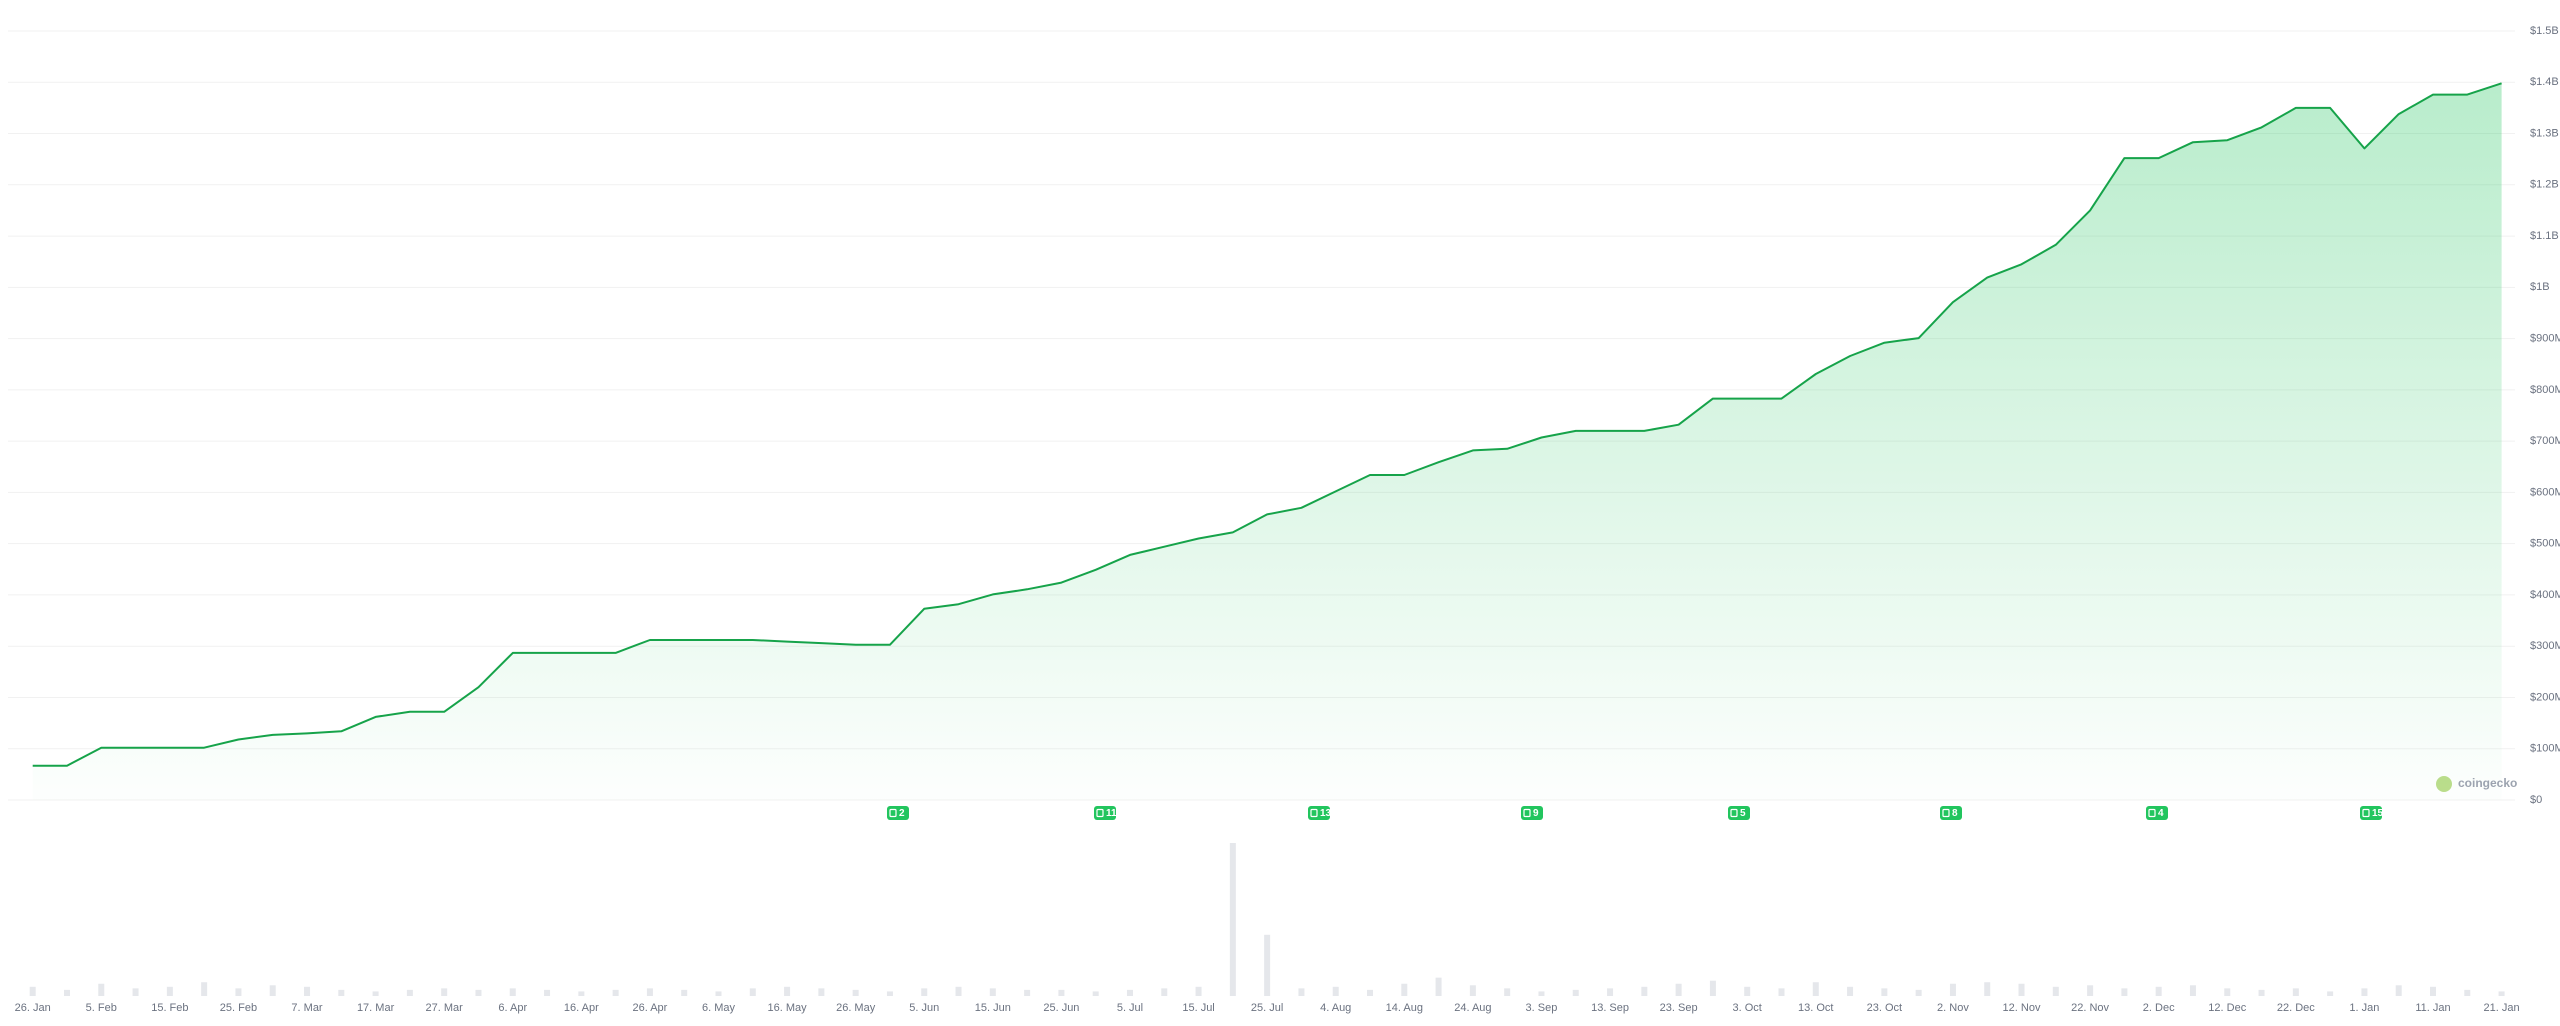 The height and width of the screenshot is (1026, 2560). Describe the element at coordinates (719, 1008) in the screenshot. I see `x-tick-label: 6. May` at that location.